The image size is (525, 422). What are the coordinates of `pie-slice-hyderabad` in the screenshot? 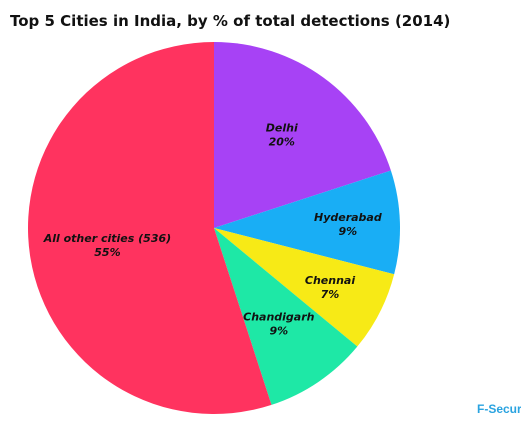 It's located at (307, 222).